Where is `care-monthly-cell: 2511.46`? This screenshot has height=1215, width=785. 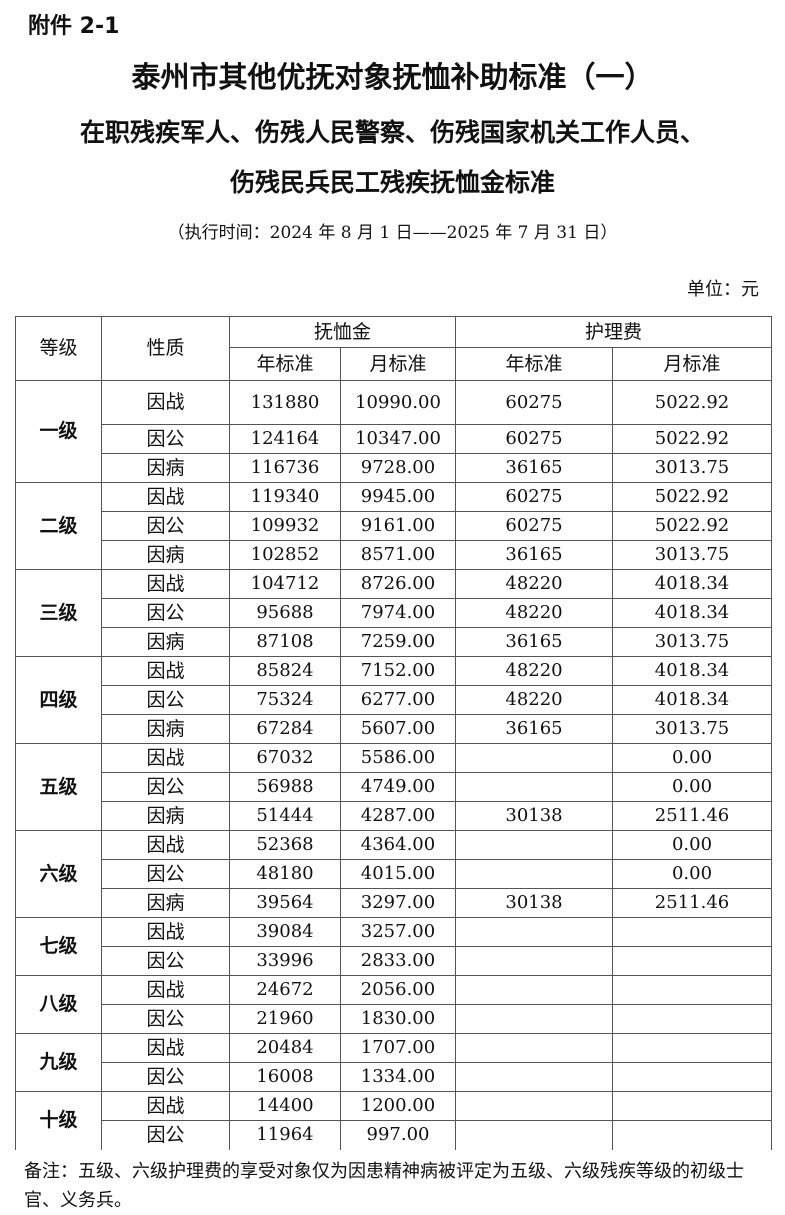 care-monthly-cell: 2511.46 is located at coordinates (692, 903).